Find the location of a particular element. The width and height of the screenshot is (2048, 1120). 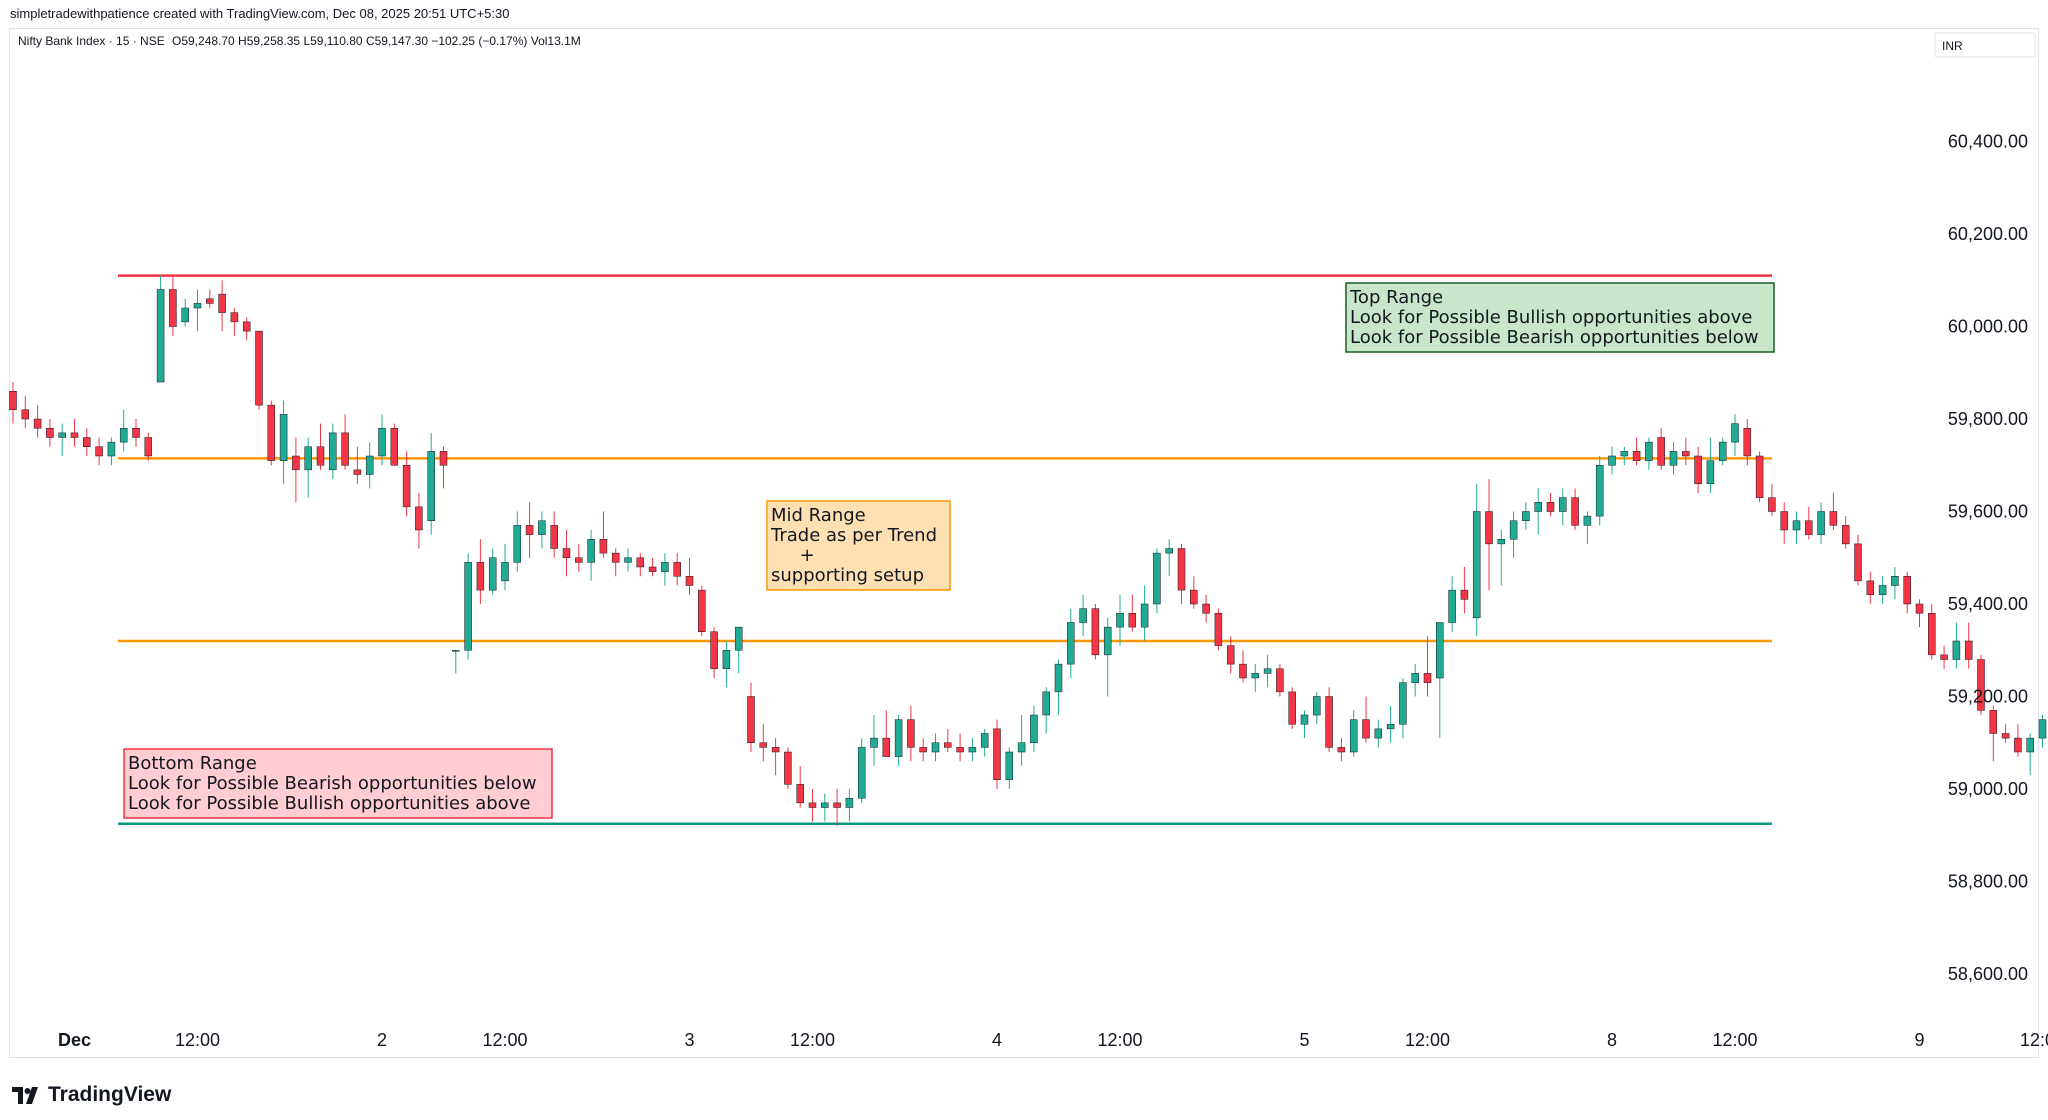

tradingview-logo: TradingView is located at coordinates (91, 1095).